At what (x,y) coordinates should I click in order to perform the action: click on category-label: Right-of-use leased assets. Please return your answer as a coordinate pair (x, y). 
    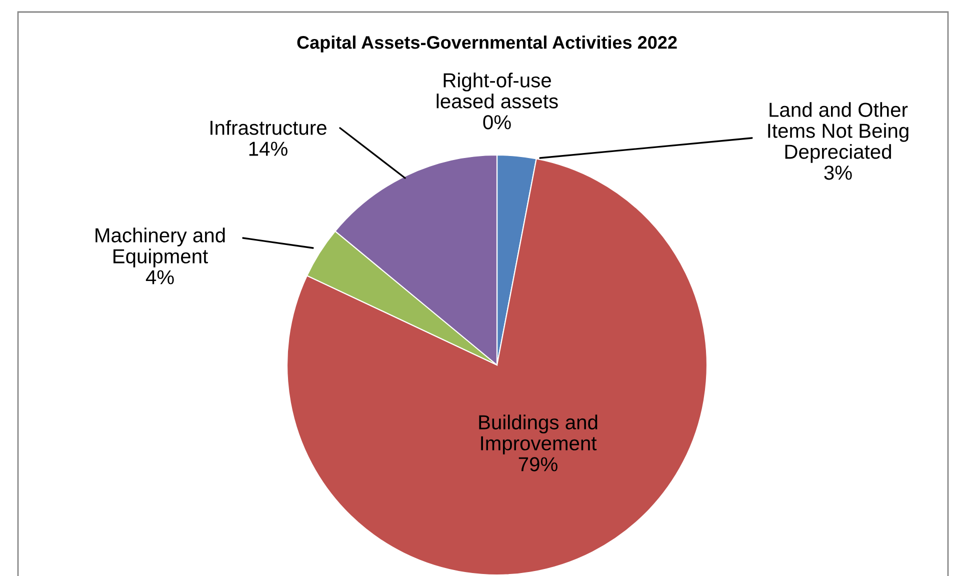
    Looking at the image, I should click on (497, 90).